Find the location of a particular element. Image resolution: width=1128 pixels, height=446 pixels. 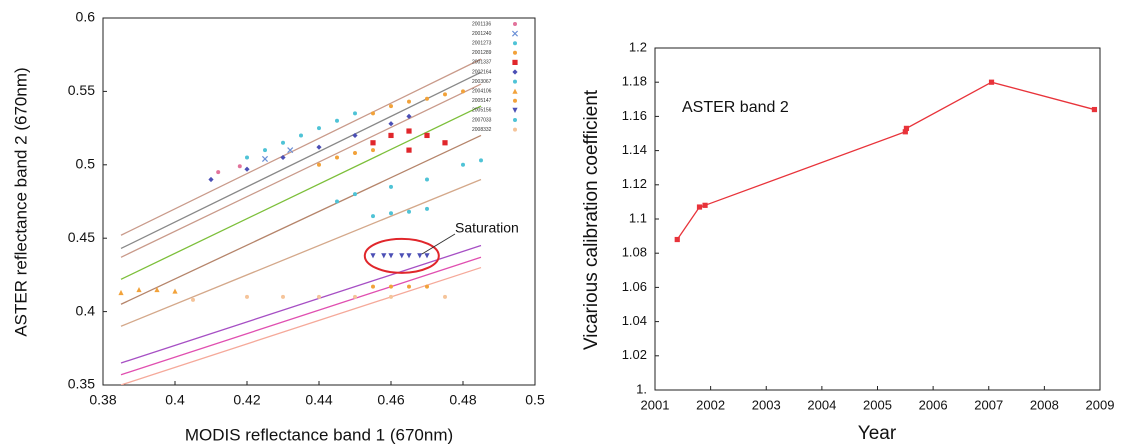

x-tick-label: 2001 is located at coordinates (655, 404).